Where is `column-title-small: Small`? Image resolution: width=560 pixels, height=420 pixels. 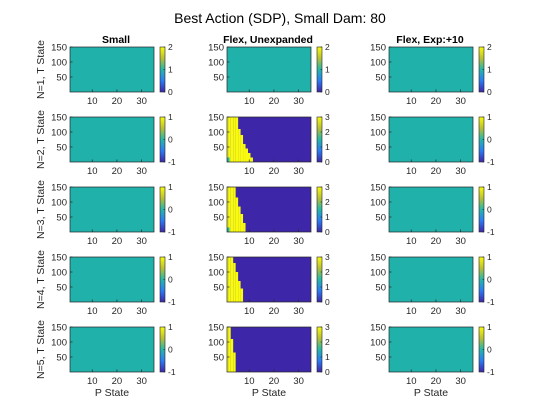
column-title-small: Small is located at coordinates (116, 40).